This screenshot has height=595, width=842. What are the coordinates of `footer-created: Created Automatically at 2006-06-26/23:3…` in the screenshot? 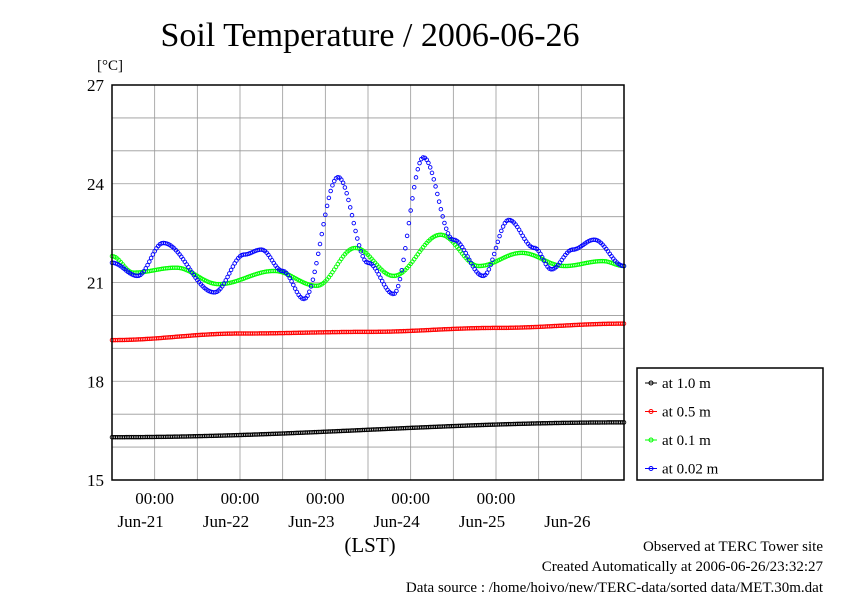 It's located at (683, 567).